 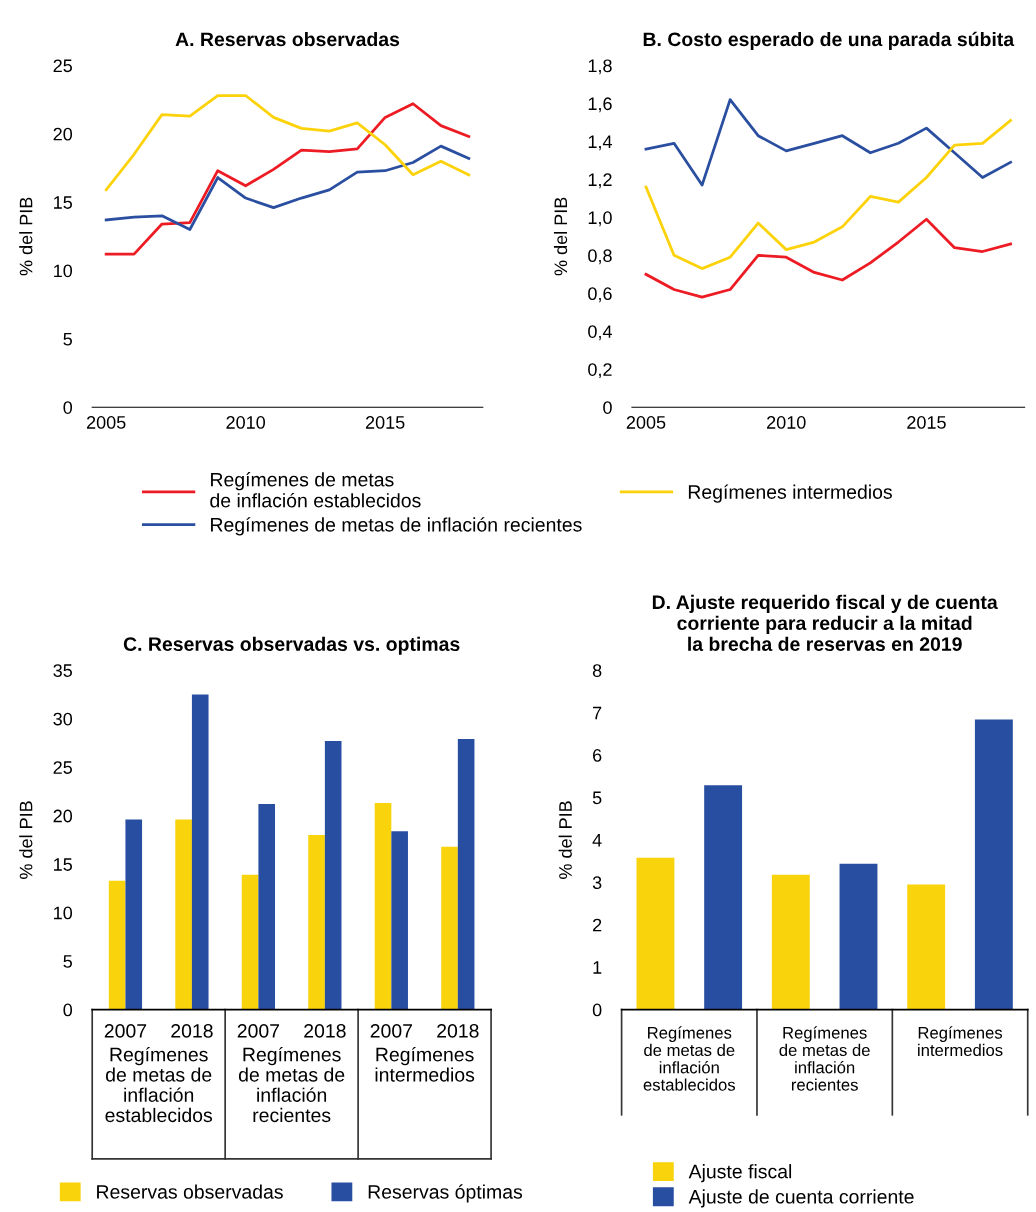 I want to click on y-tick-label: 1,2, so click(x=600, y=181).